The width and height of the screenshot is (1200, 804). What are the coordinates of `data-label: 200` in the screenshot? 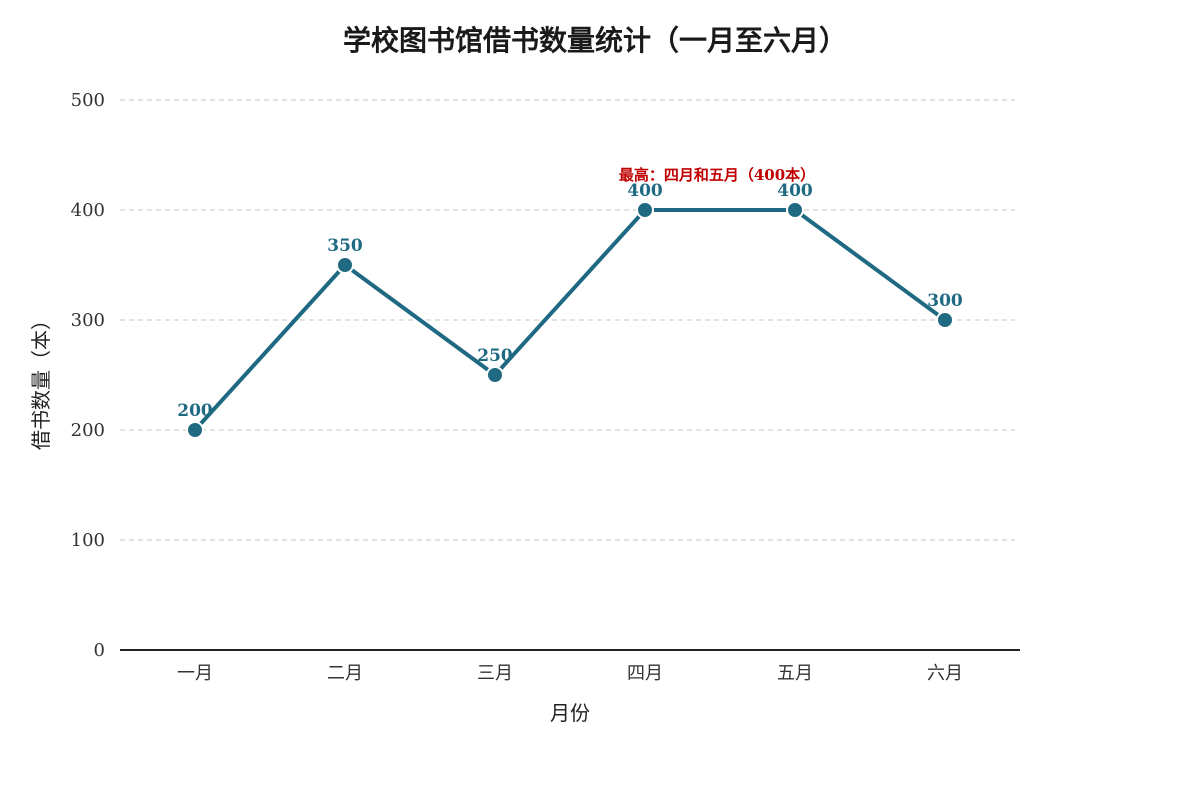 It's located at (195, 411).